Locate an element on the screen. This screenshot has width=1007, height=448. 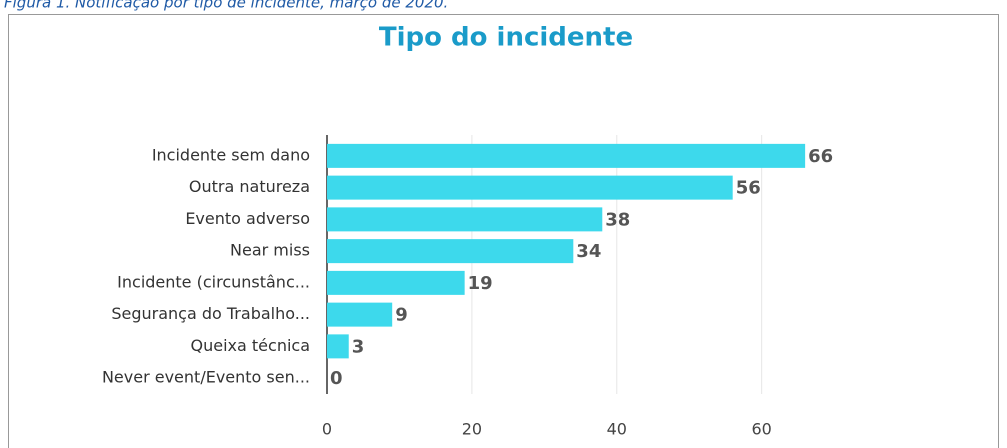
x-tick-label: 20 is located at coordinates (472, 429).